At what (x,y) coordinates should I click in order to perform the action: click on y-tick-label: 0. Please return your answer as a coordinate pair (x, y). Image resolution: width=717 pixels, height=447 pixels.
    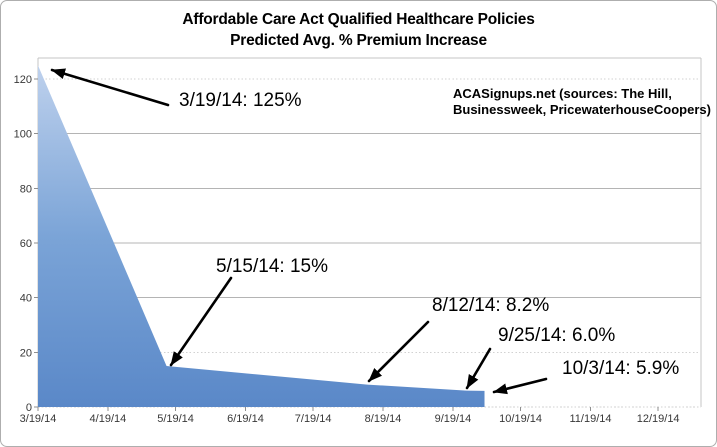
    Looking at the image, I should click on (29, 408).